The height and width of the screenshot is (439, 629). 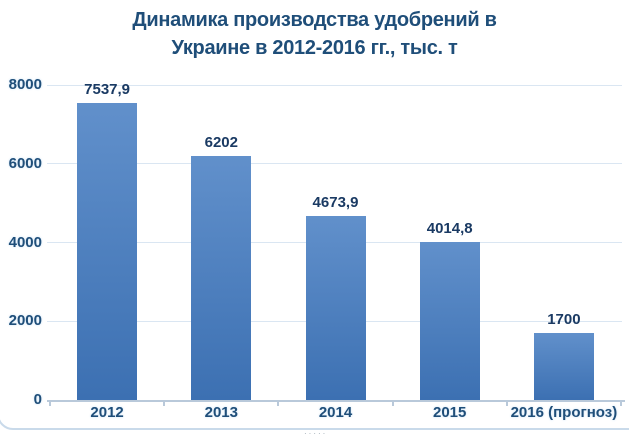 I want to click on x-axis-label-2014: 2014, so click(x=335, y=412).